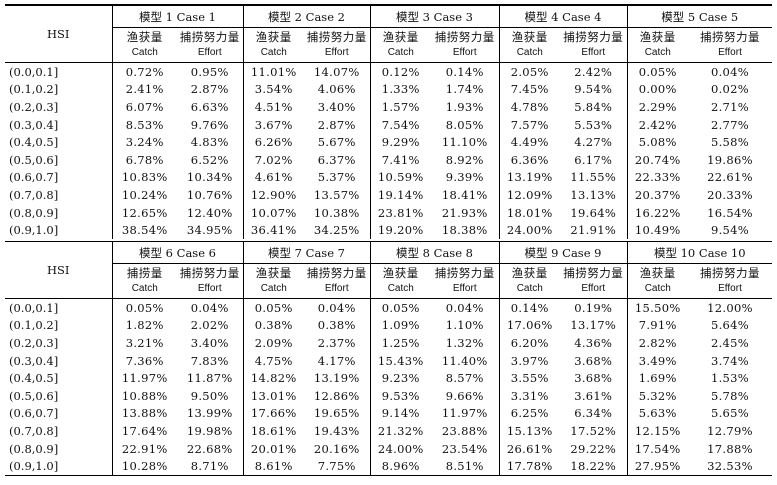  Describe the element at coordinates (529, 466) in the screenshot. I see `catch-value-cell: 17.78%` at that location.